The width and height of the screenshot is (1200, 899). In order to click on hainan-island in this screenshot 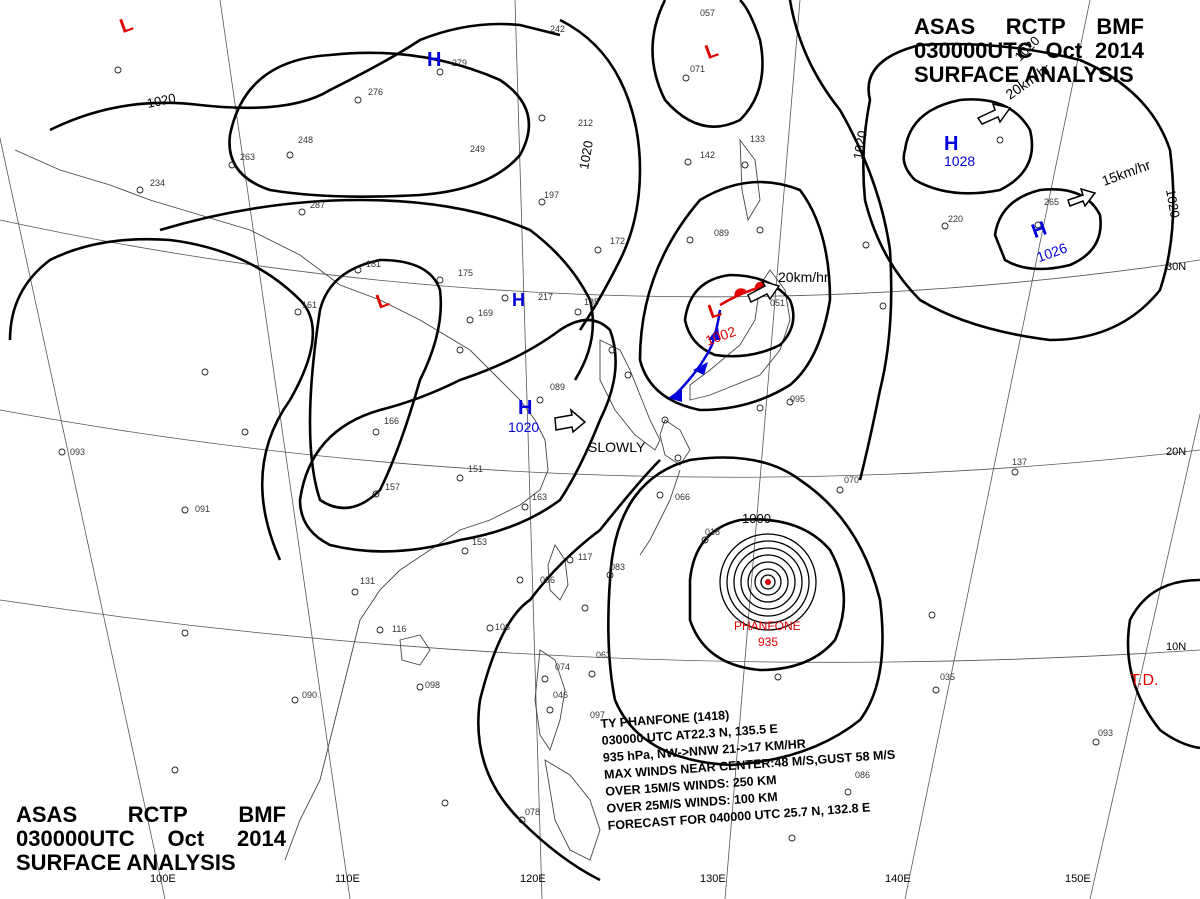, I will do `click(415, 650)`.